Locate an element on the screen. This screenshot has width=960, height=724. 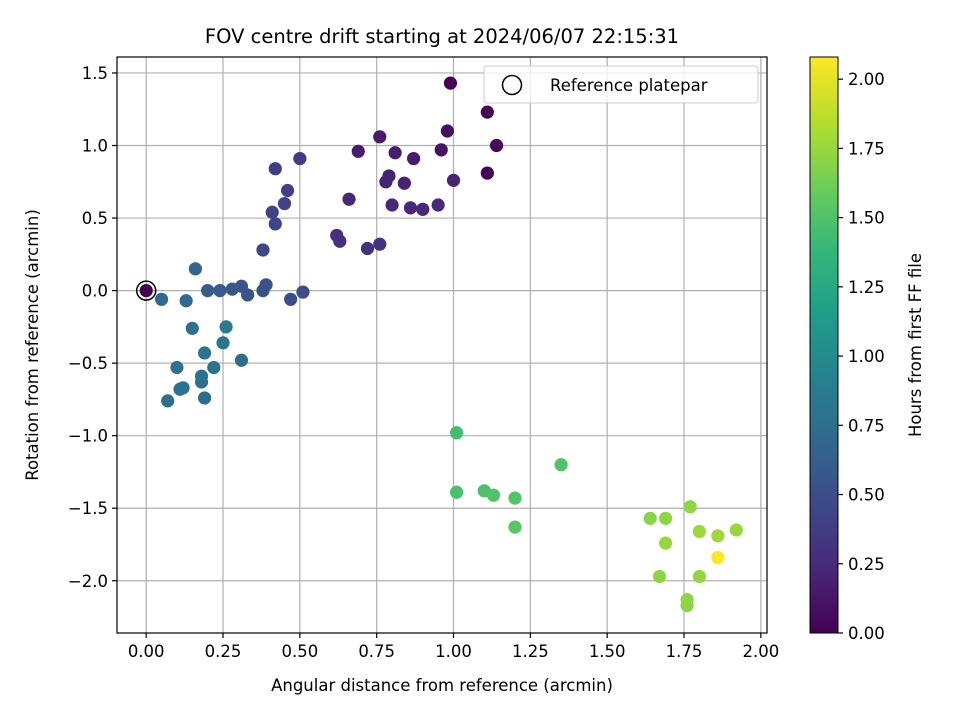
x-tick-label: 2.00 is located at coordinates (760, 651).